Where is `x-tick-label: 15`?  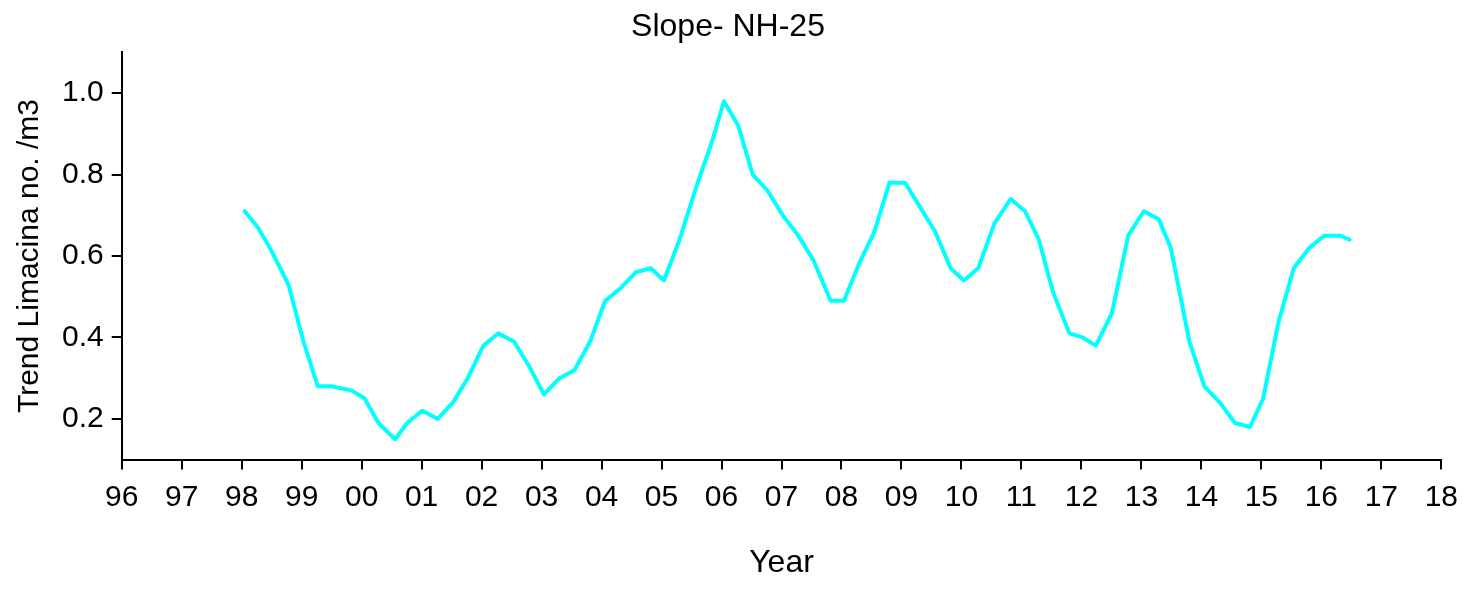 x-tick-label: 15 is located at coordinates (1261, 495).